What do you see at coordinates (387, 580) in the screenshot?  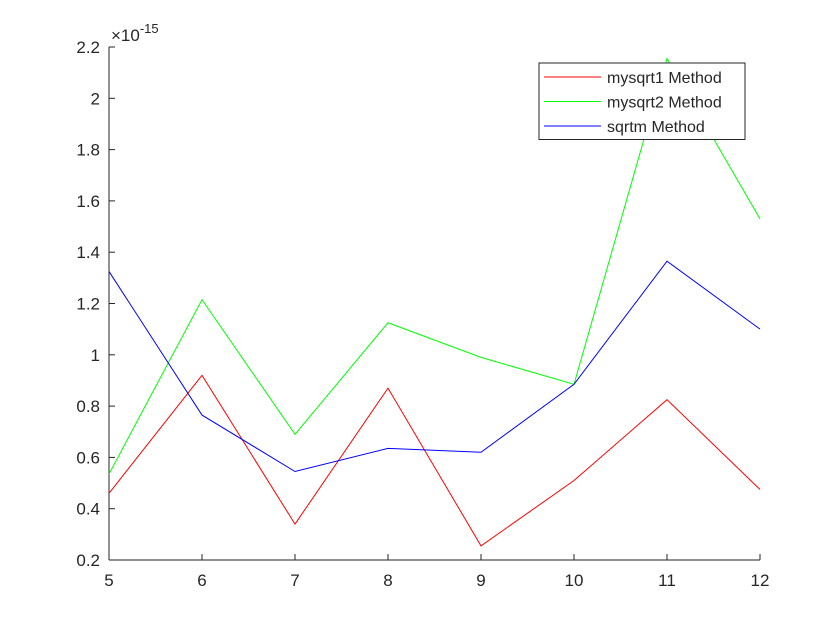 I see `x-tick-label: 8` at bounding box center [387, 580].